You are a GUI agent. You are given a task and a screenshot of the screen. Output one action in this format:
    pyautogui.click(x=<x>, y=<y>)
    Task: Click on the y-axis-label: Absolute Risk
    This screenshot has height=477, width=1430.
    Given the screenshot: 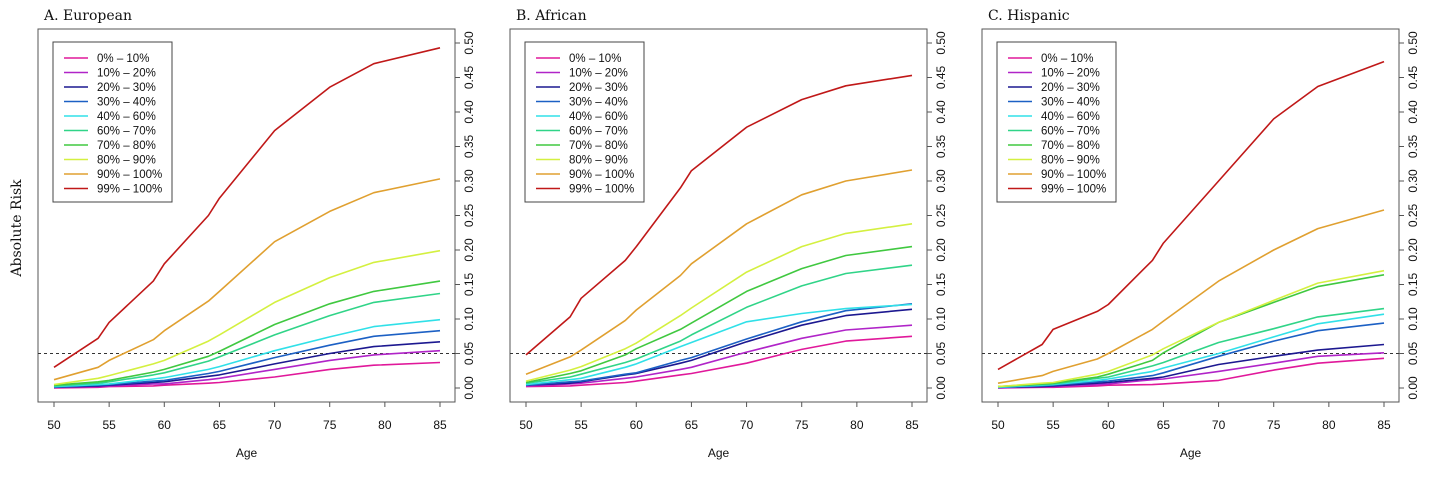 What is the action you would take?
    pyautogui.click(x=17, y=228)
    